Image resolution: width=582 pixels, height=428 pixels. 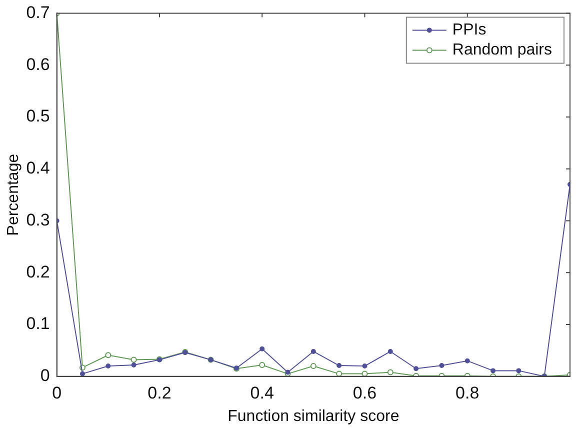 What do you see at coordinates (364, 392) in the screenshot?
I see `x-tick-label: 0.6` at bounding box center [364, 392].